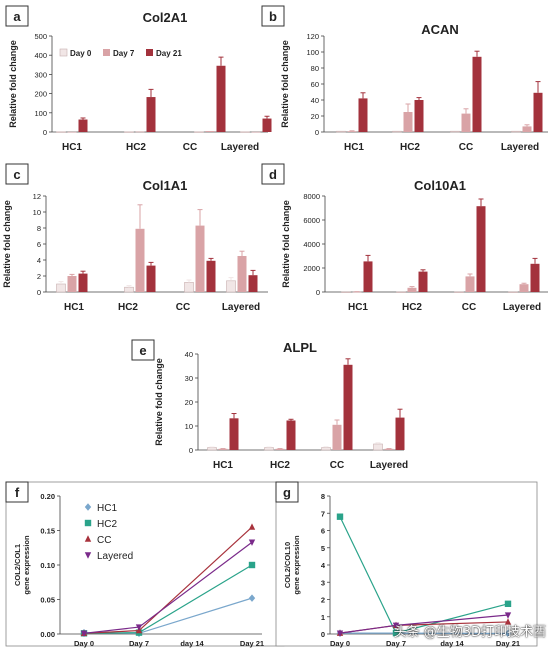 The image size is (556, 652). Describe the element at coordinates (17, 174) in the screenshot. I see `panel-label-box-c` at that location.